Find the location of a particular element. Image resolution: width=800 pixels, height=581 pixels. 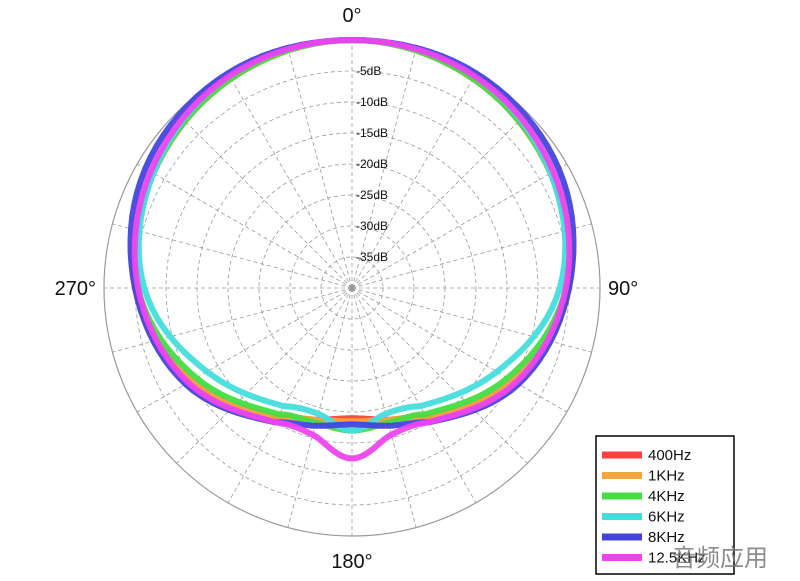

radial-tick-label: -25dB is located at coordinates (372, 195).